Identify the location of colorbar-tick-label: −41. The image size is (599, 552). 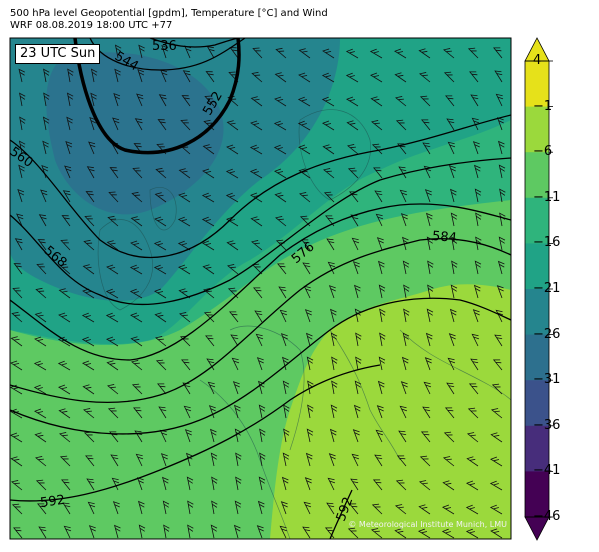
(547, 471).